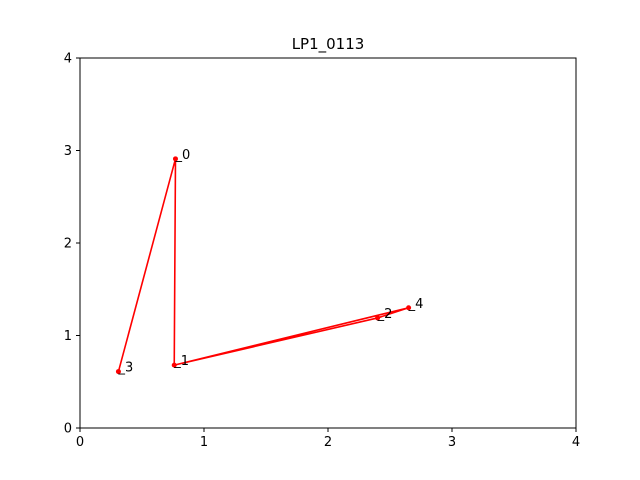 Image resolution: width=640 pixels, height=480 pixels. I want to click on point-label: _3, so click(125, 368).